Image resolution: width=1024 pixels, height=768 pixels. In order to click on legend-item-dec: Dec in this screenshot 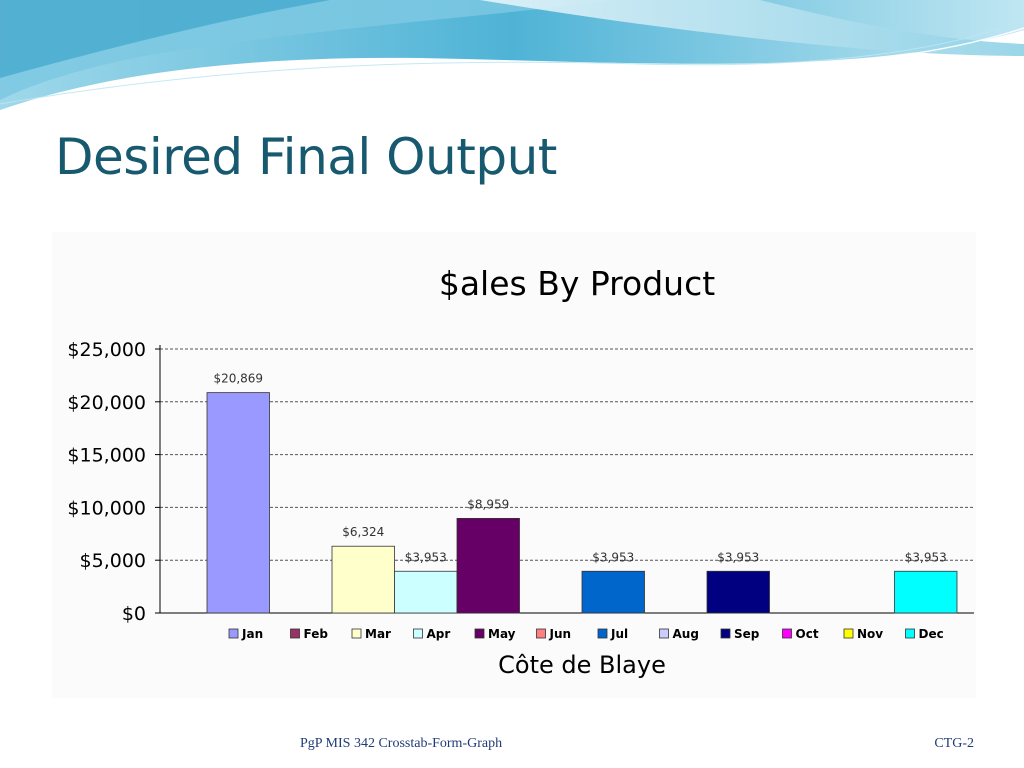, I will do `click(924, 634)`.